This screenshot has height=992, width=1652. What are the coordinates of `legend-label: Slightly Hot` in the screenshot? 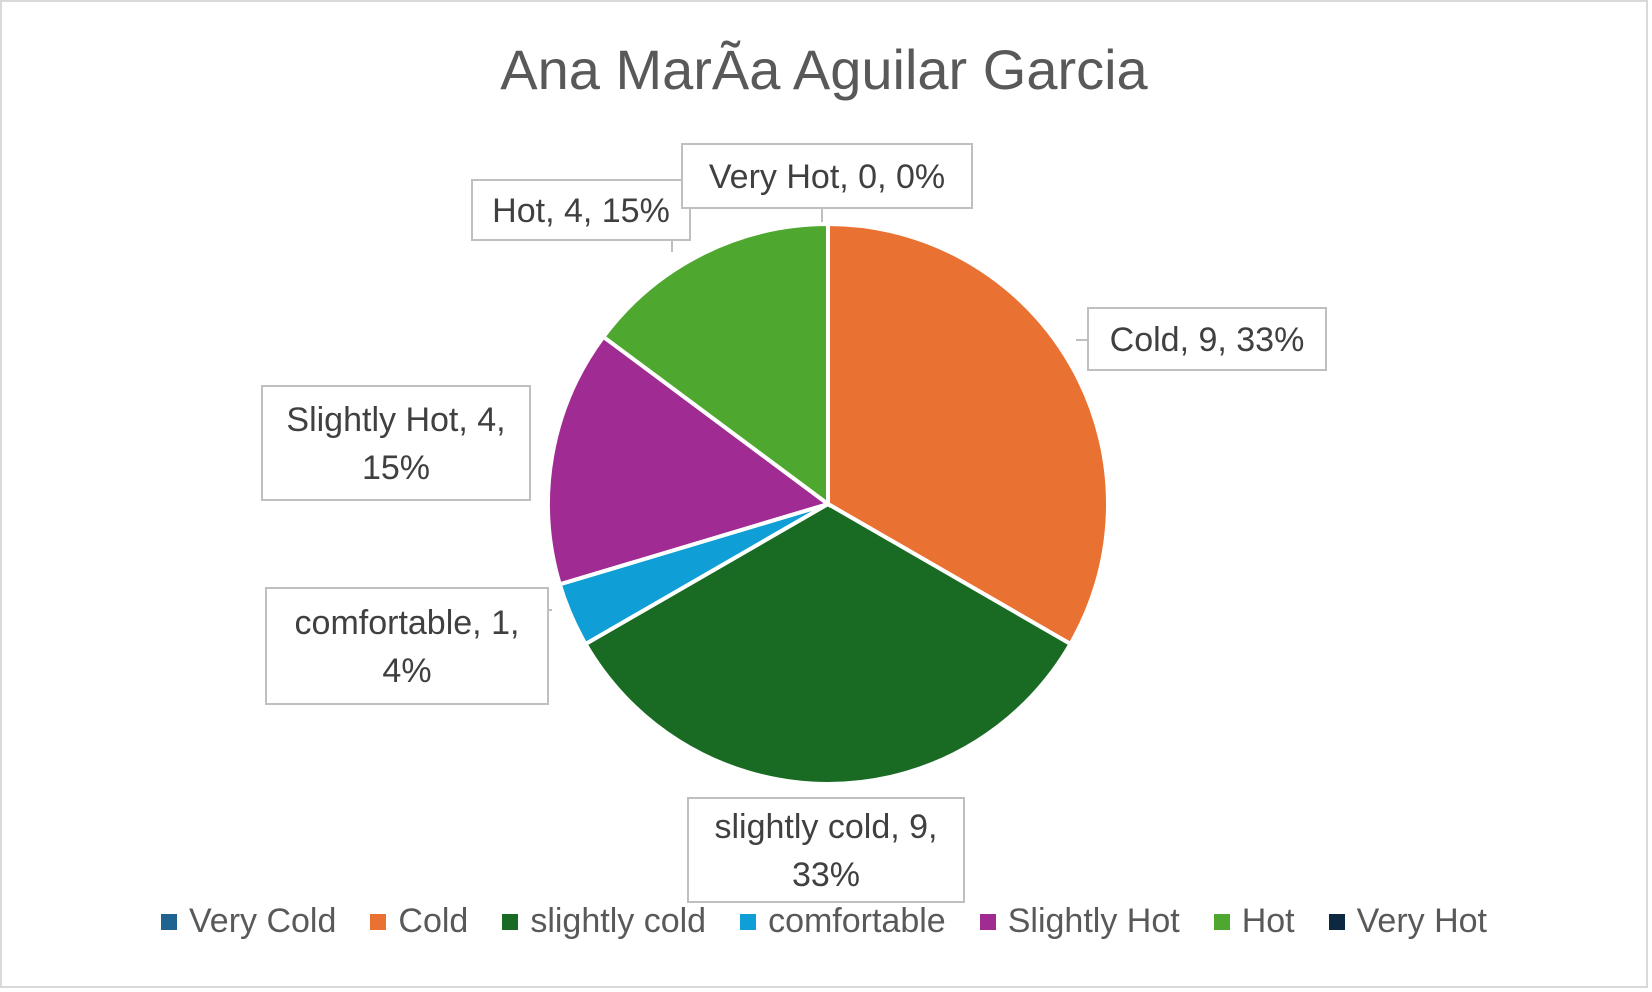 It's located at (1093, 921).